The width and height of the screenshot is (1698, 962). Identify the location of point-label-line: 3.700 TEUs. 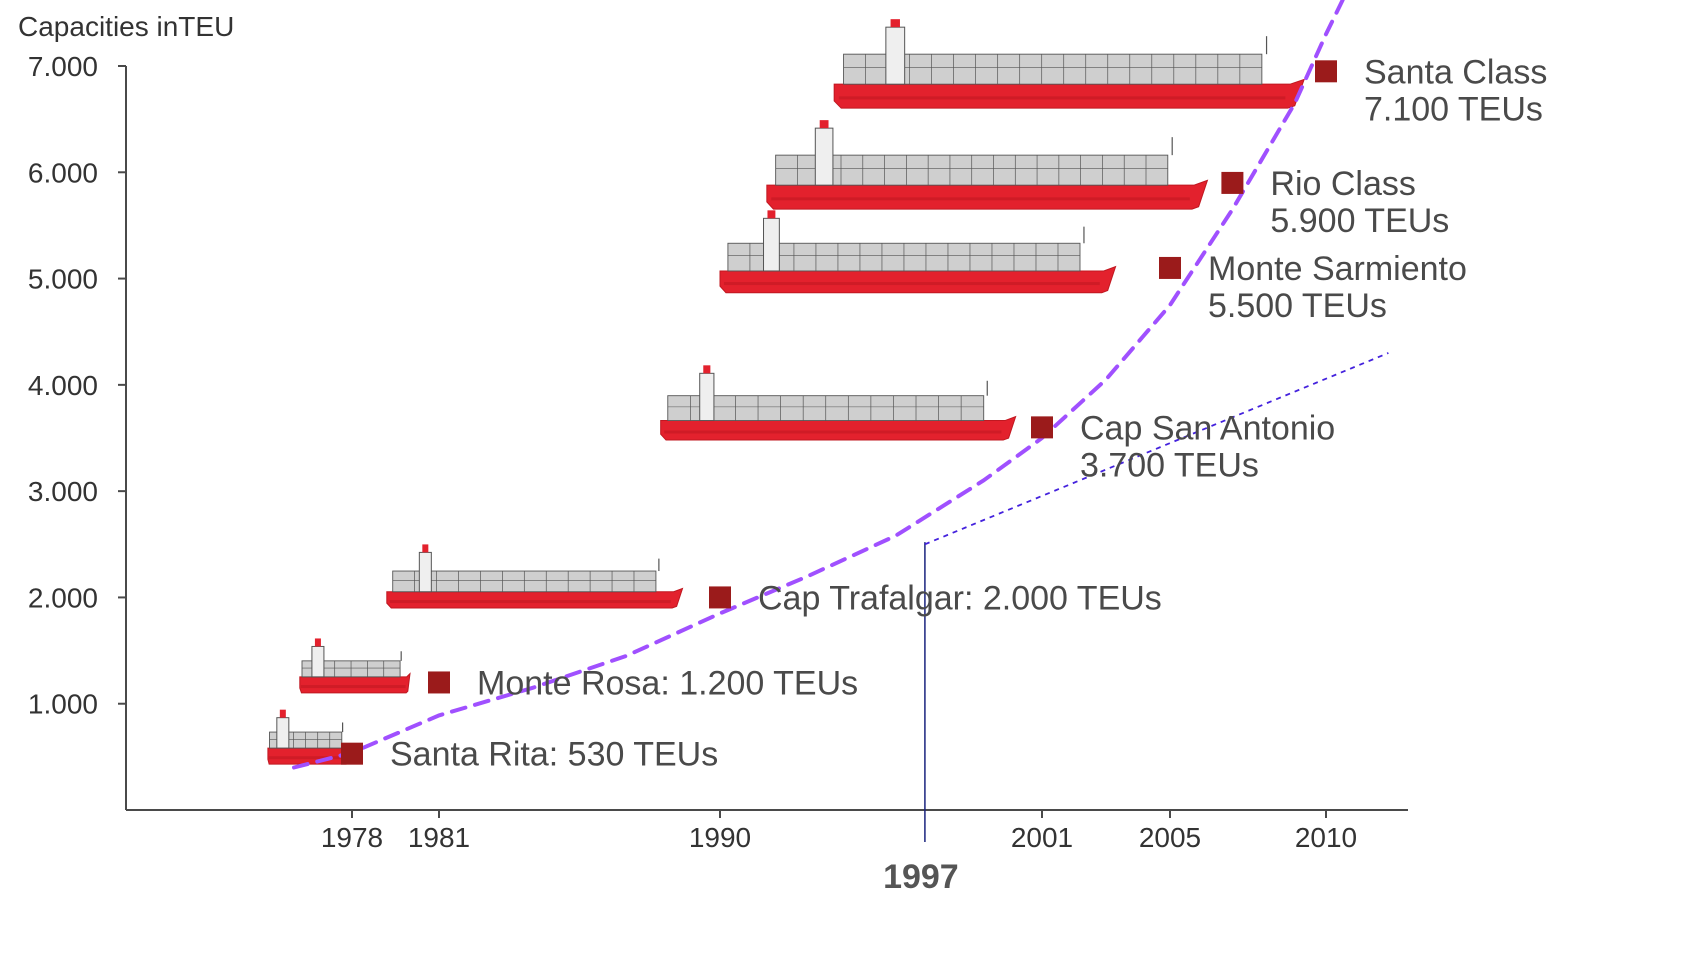
(1169, 465).